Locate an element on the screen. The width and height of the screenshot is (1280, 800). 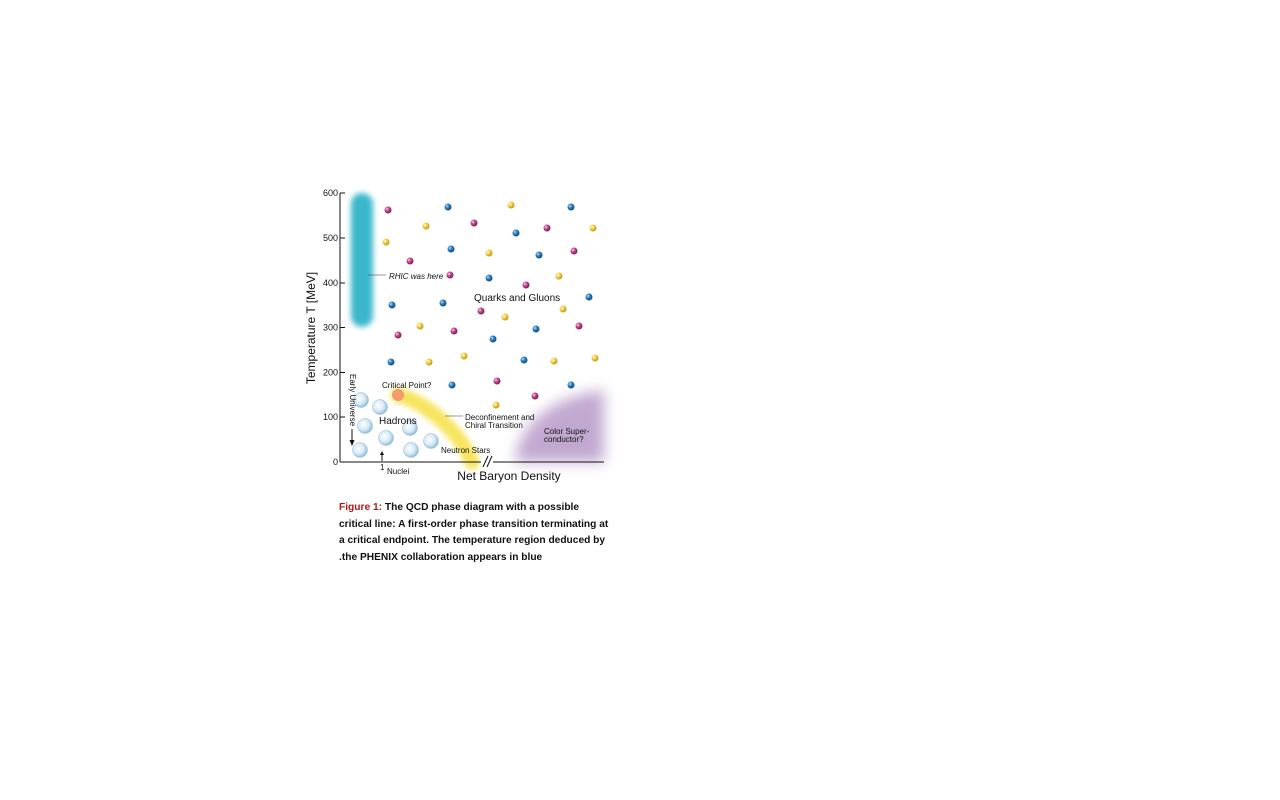
color-superconductor-region is located at coordinates (559, 426).